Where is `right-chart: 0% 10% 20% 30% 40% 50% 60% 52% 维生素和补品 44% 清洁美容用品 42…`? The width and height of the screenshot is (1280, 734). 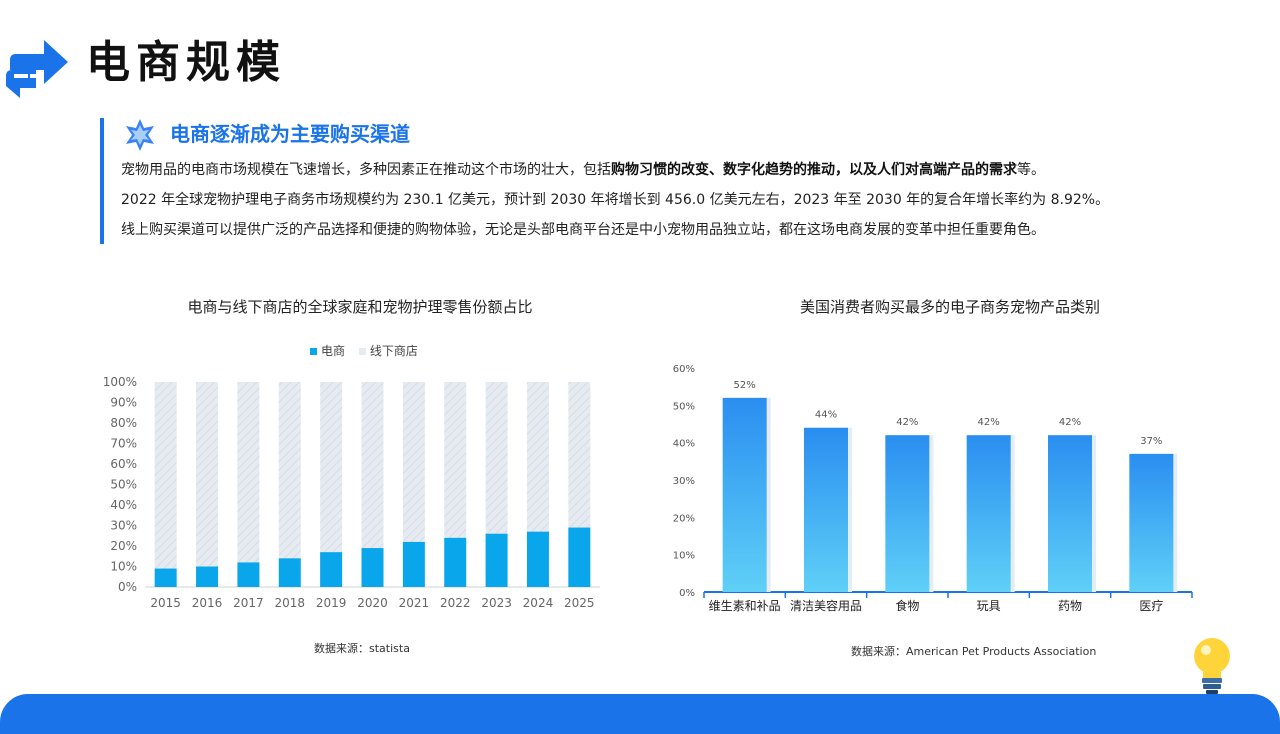
right-chart: 0% 10% 20% 30% 40% 50% 60% 52% 维生素和补品 44% 清洁美容用品 42… is located at coordinates (933, 488).